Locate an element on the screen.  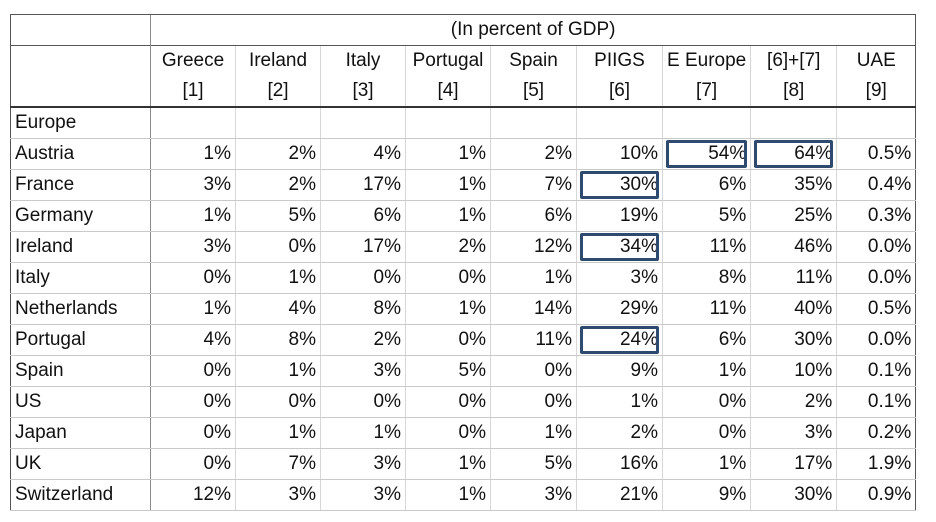
cell-value: 14% is located at coordinates (533, 309).